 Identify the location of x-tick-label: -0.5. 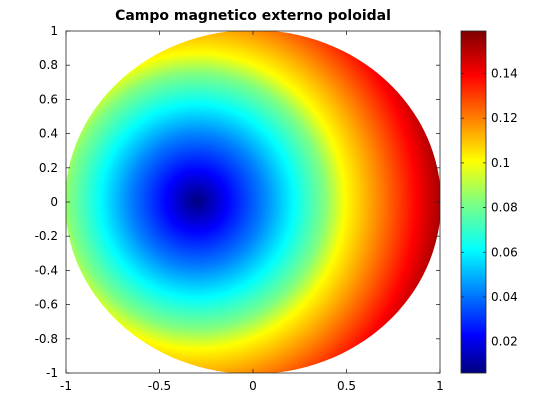
(159, 386).